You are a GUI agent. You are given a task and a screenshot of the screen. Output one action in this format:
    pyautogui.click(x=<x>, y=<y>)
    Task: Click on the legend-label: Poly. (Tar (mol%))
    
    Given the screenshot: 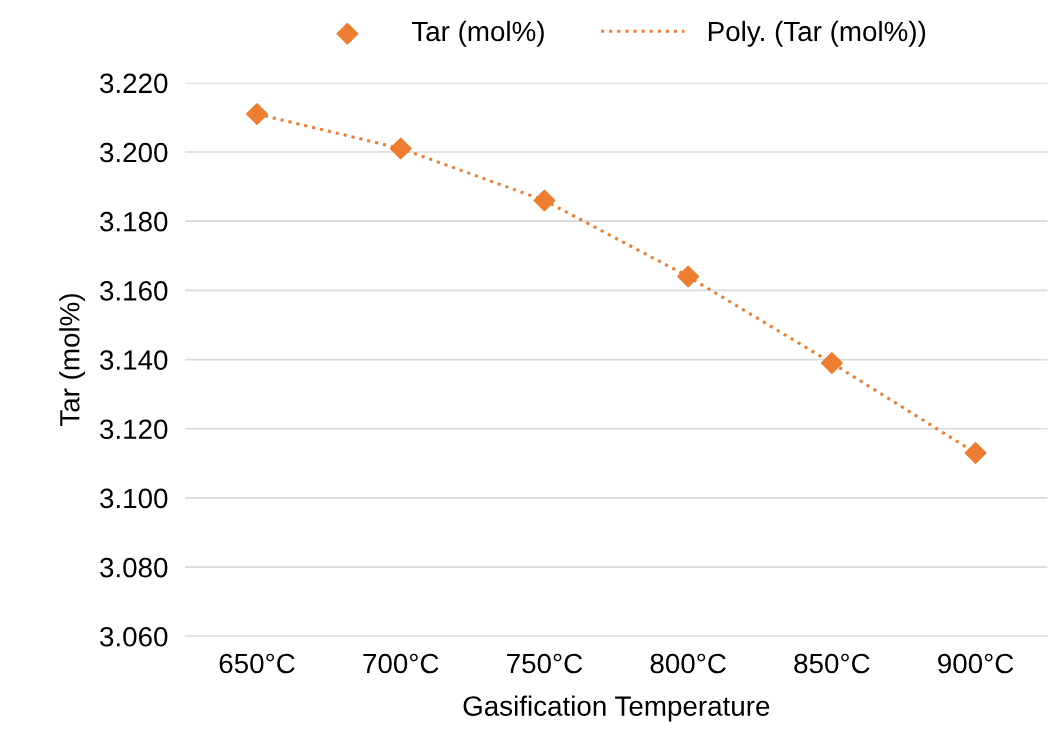 What is the action you would take?
    pyautogui.click(x=817, y=33)
    